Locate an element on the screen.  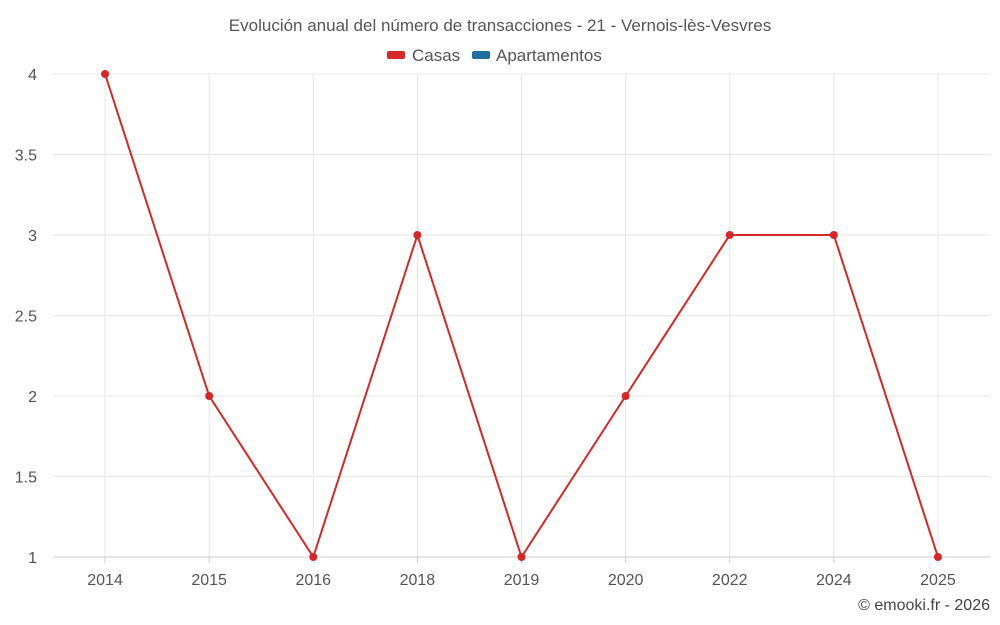
credit-text: © emooki.fr - 2026 is located at coordinates (924, 605).